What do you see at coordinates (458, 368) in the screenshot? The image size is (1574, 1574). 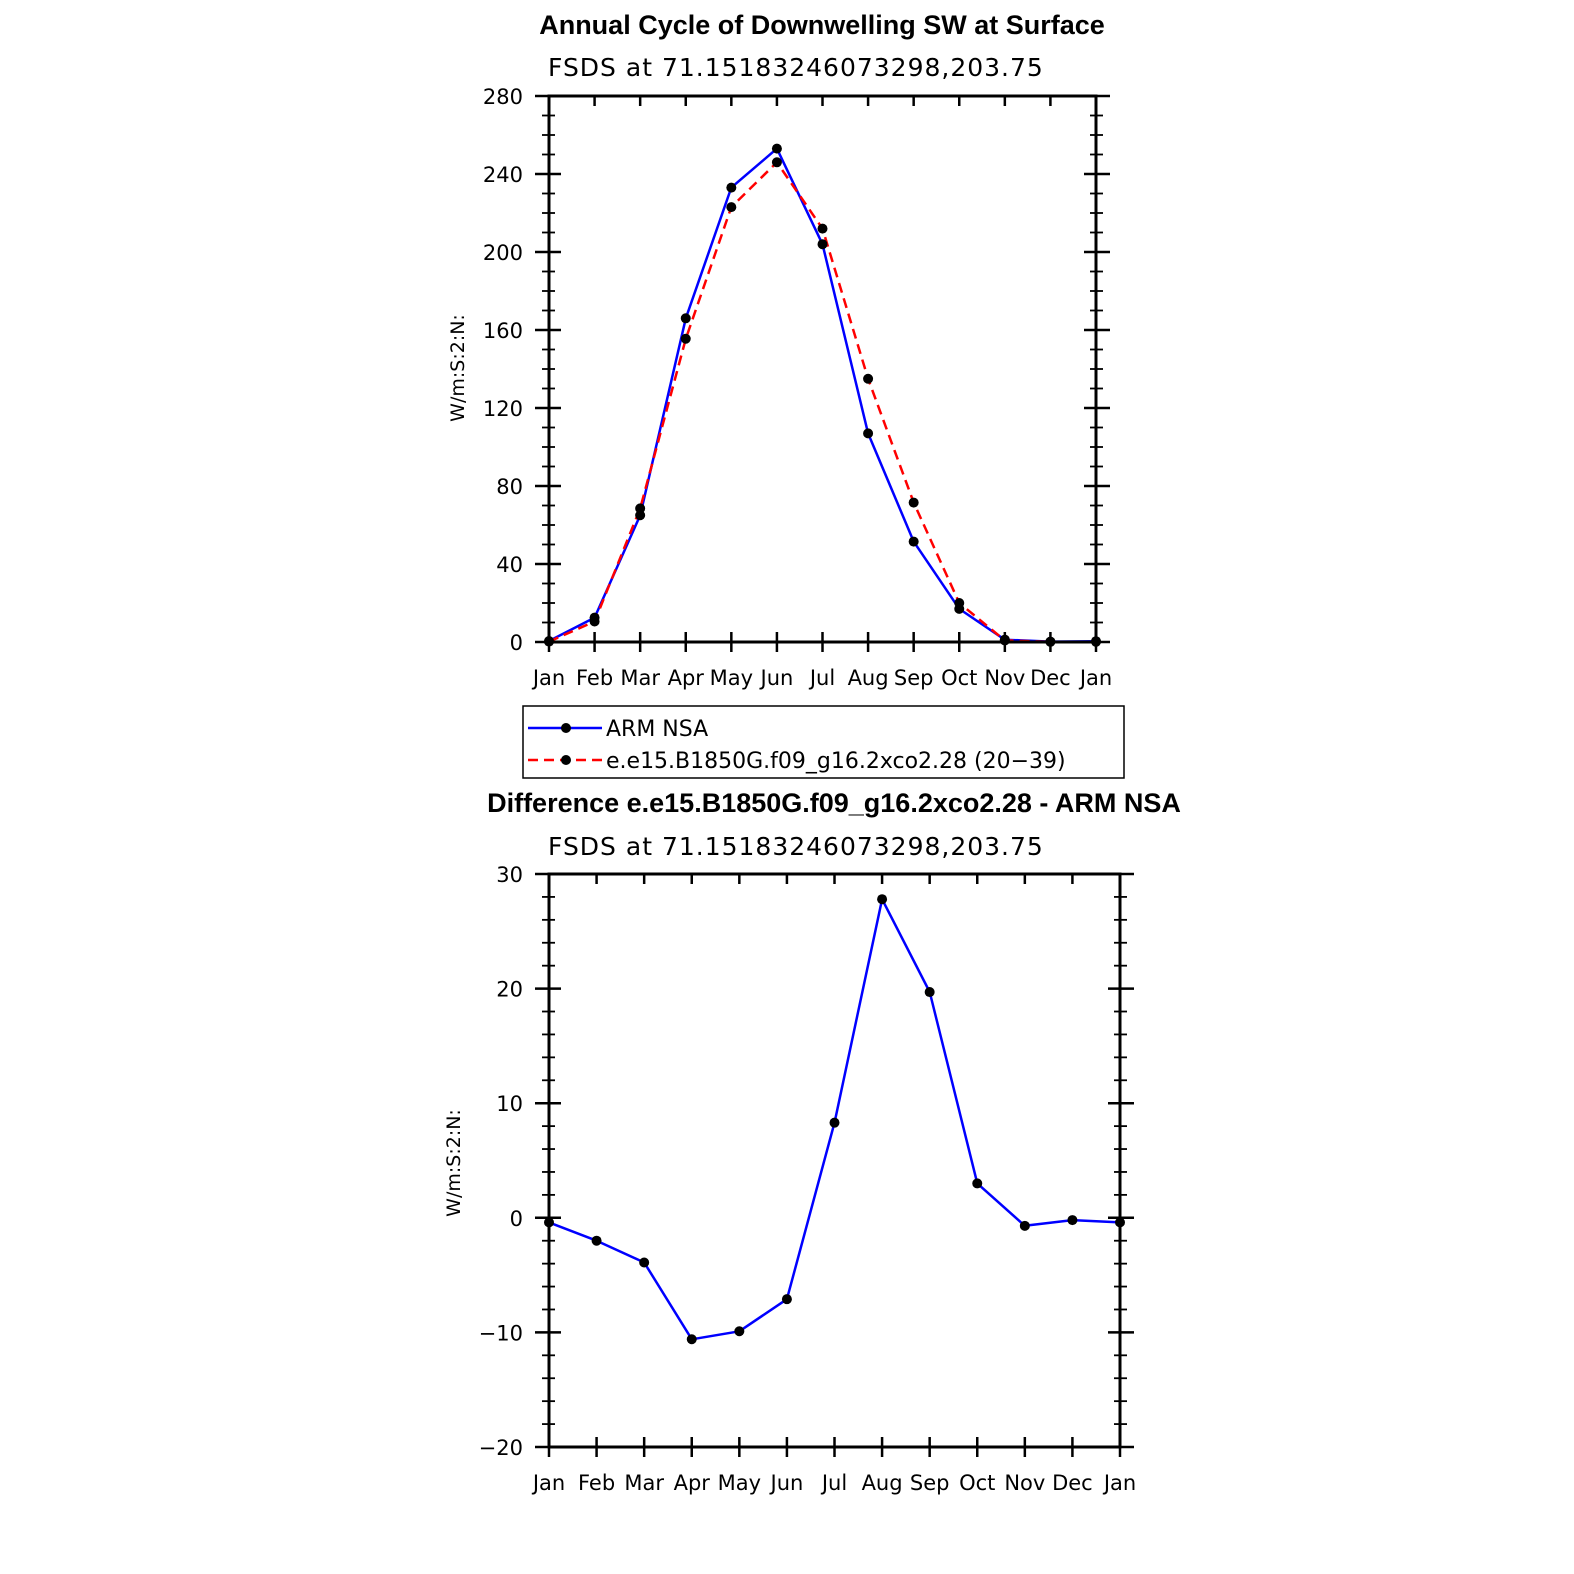 I see `top-y-axis-label: W/m:S:2:N:` at bounding box center [458, 368].